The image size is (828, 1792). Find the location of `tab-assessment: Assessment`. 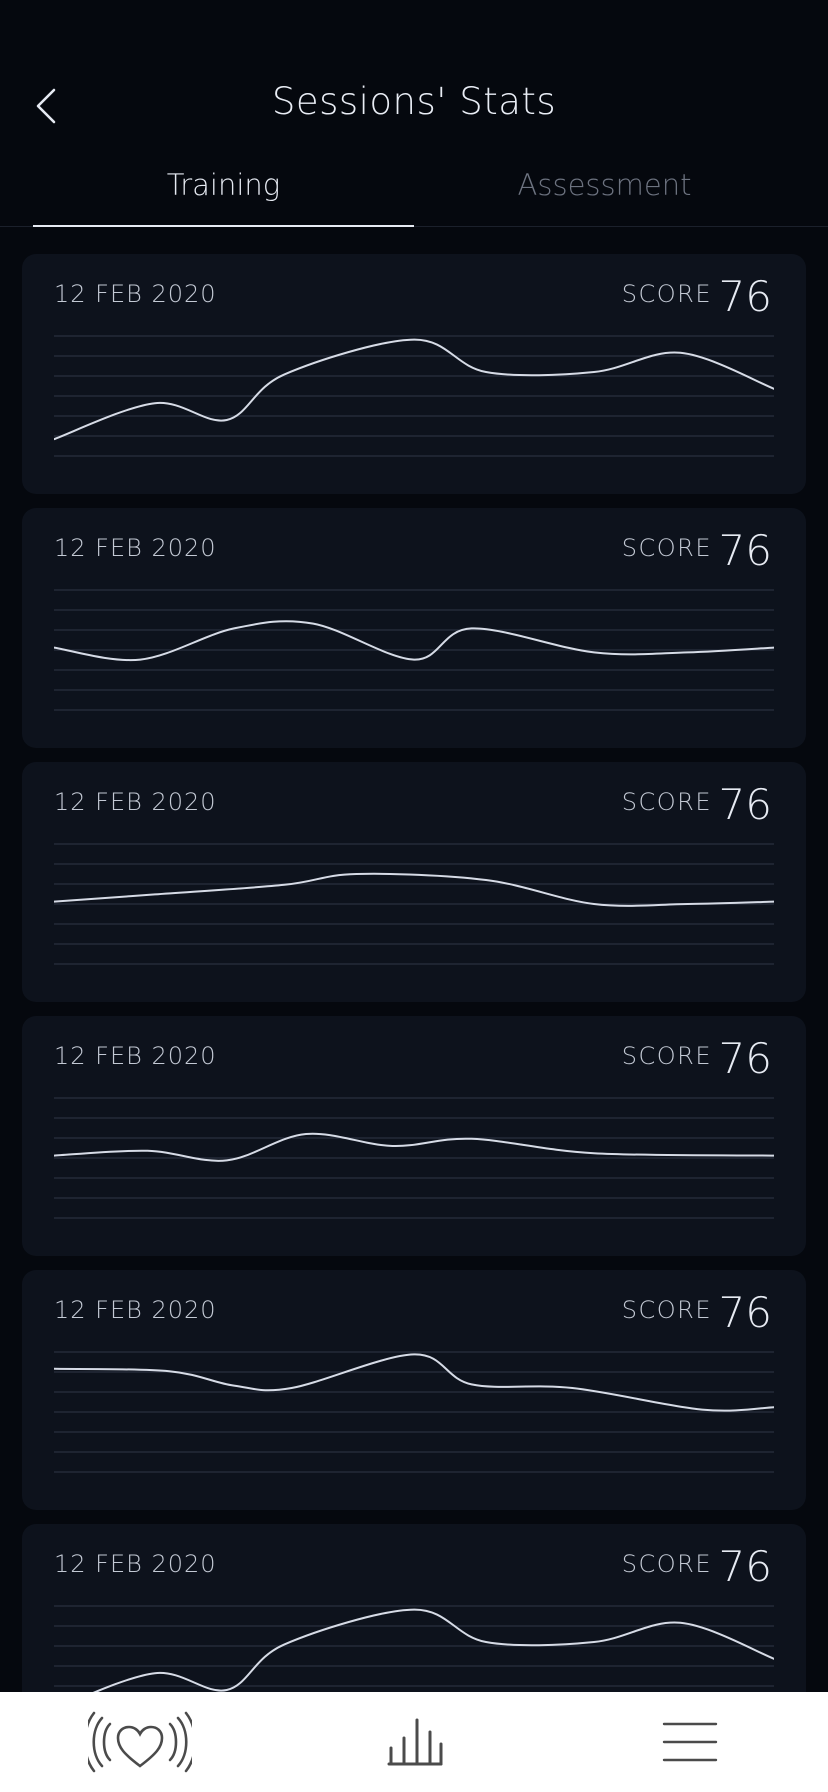

tab-assessment: Assessment is located at coordinates (604, 185).